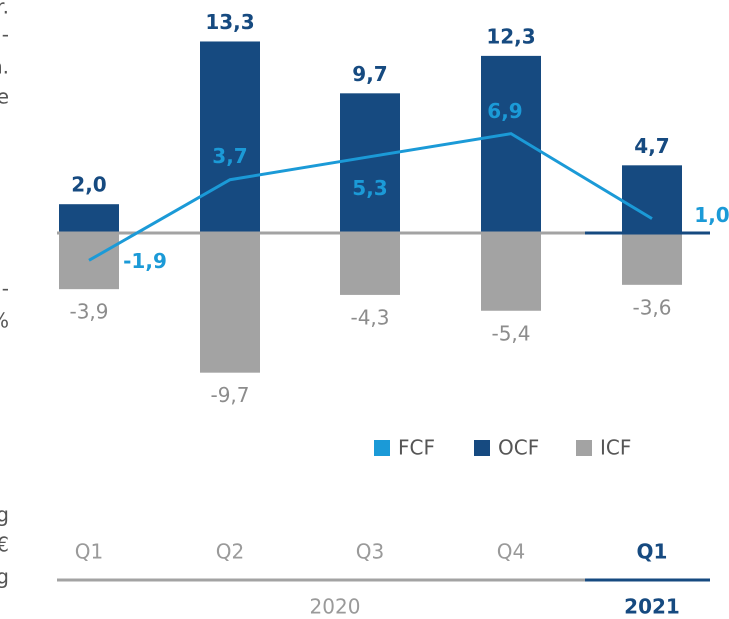 The height and width of the screenshot is (619, 729). What do you see at coordinates (510, 36) in the screenshot?
I see `ocf-label: 12,3` at bounding box center [510, 36].